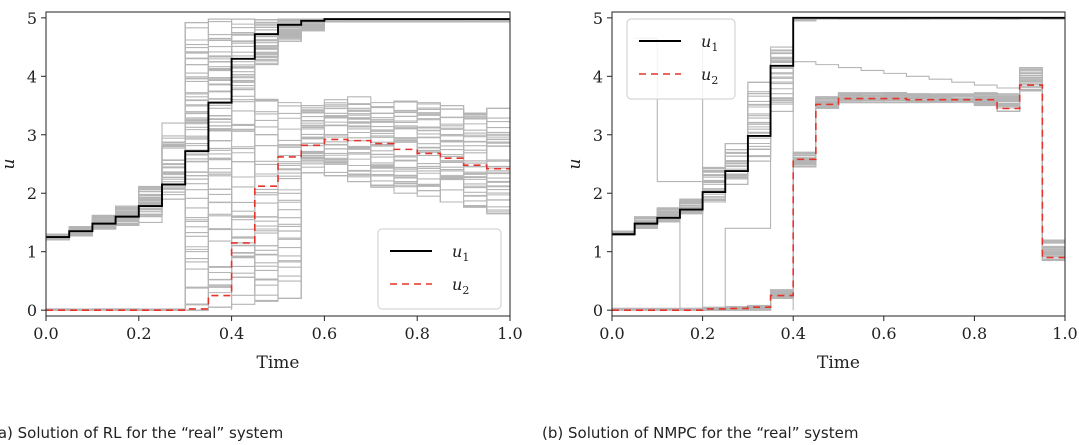 Image resolution: width=1079 pixels, height=445 pixels. Describe the element at coordinates (142, 433) in the screenshot. I see `caption-a: (a) Solution of RL for the “real” system` at that location.